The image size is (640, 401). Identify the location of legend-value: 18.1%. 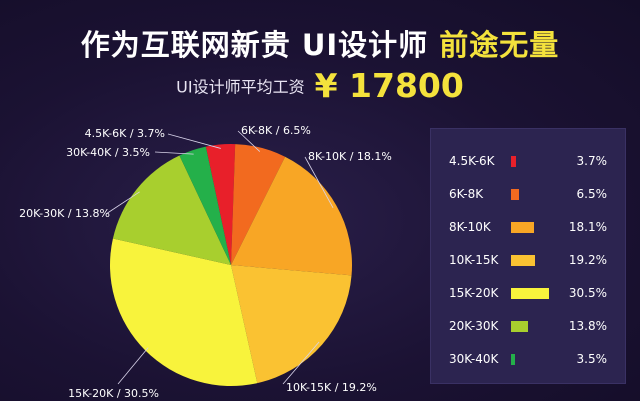
(587, 227).